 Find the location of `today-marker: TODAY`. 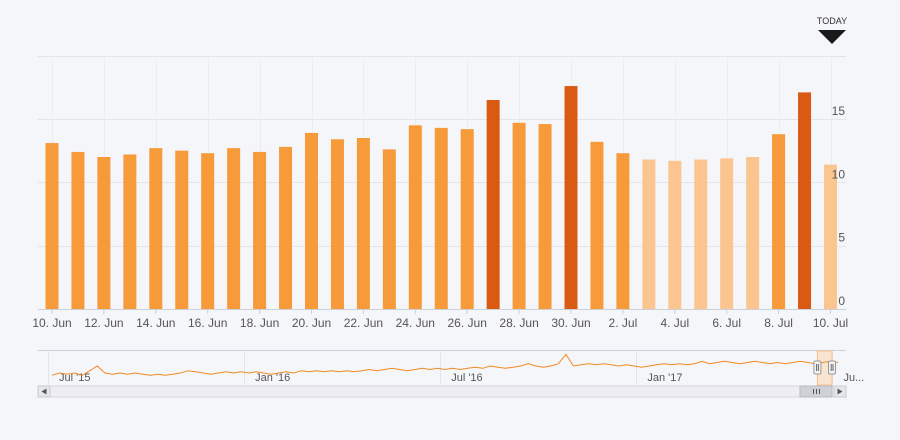

today-marker: TODAY is located at coordinates (832, 30).